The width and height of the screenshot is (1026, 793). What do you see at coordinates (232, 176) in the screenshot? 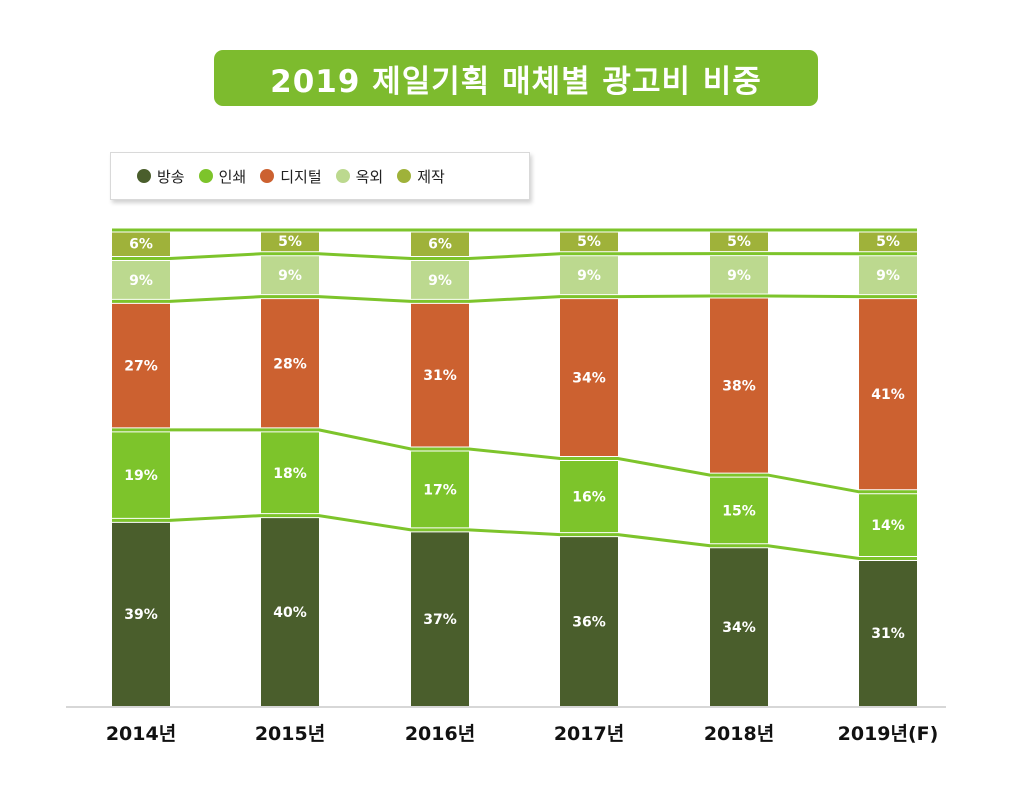
I see `legend-label-print: 인쇄` at bounding box center [232, 176].